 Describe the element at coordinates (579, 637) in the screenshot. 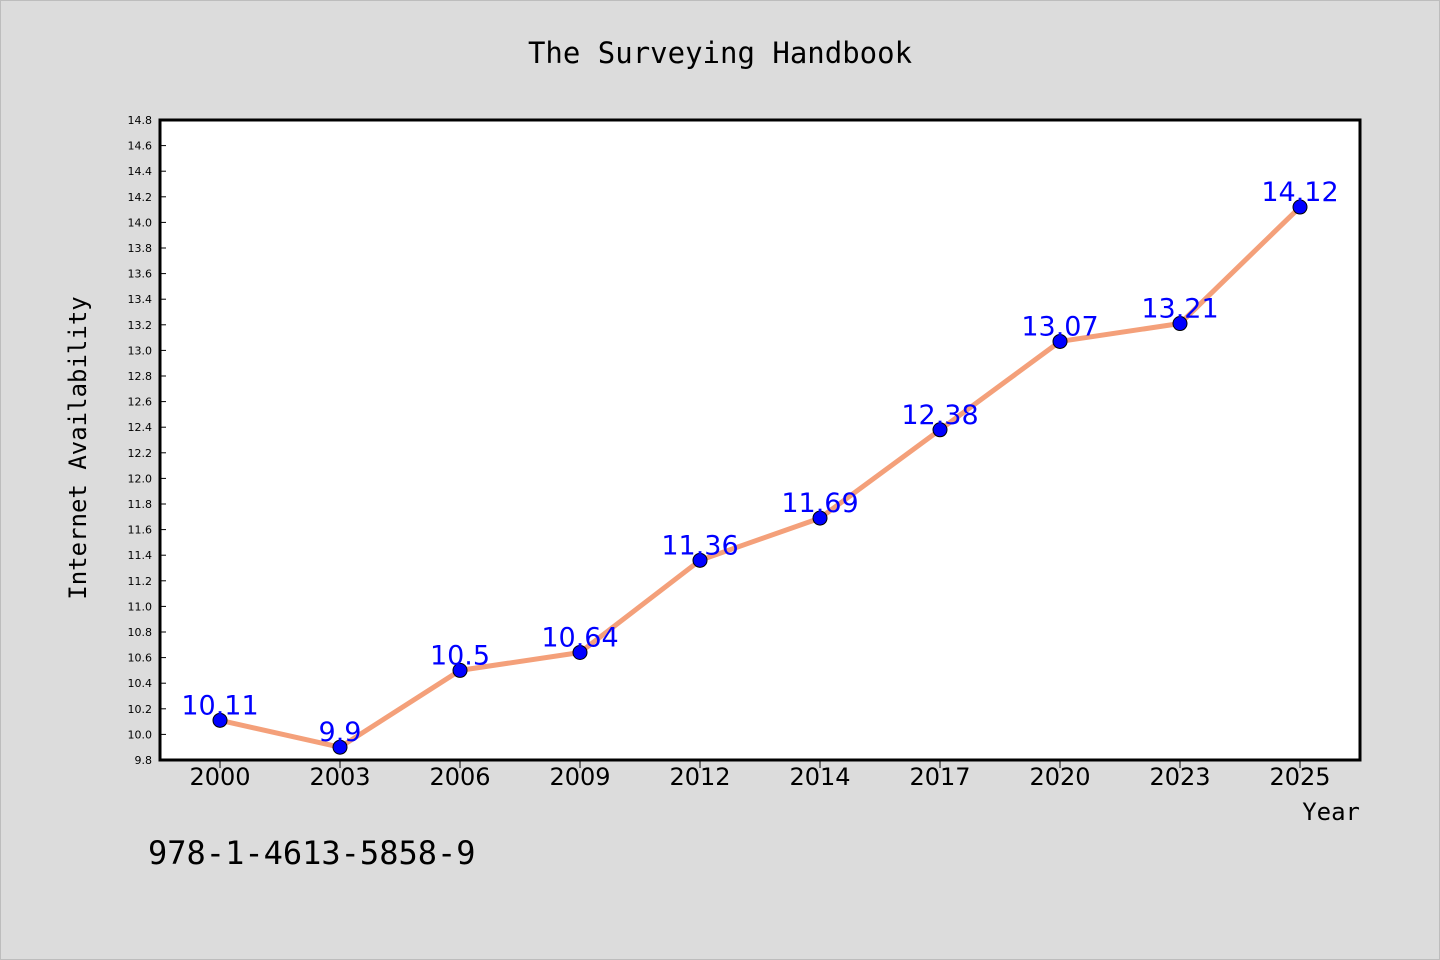

I see `data-label: 10.64` at that location.